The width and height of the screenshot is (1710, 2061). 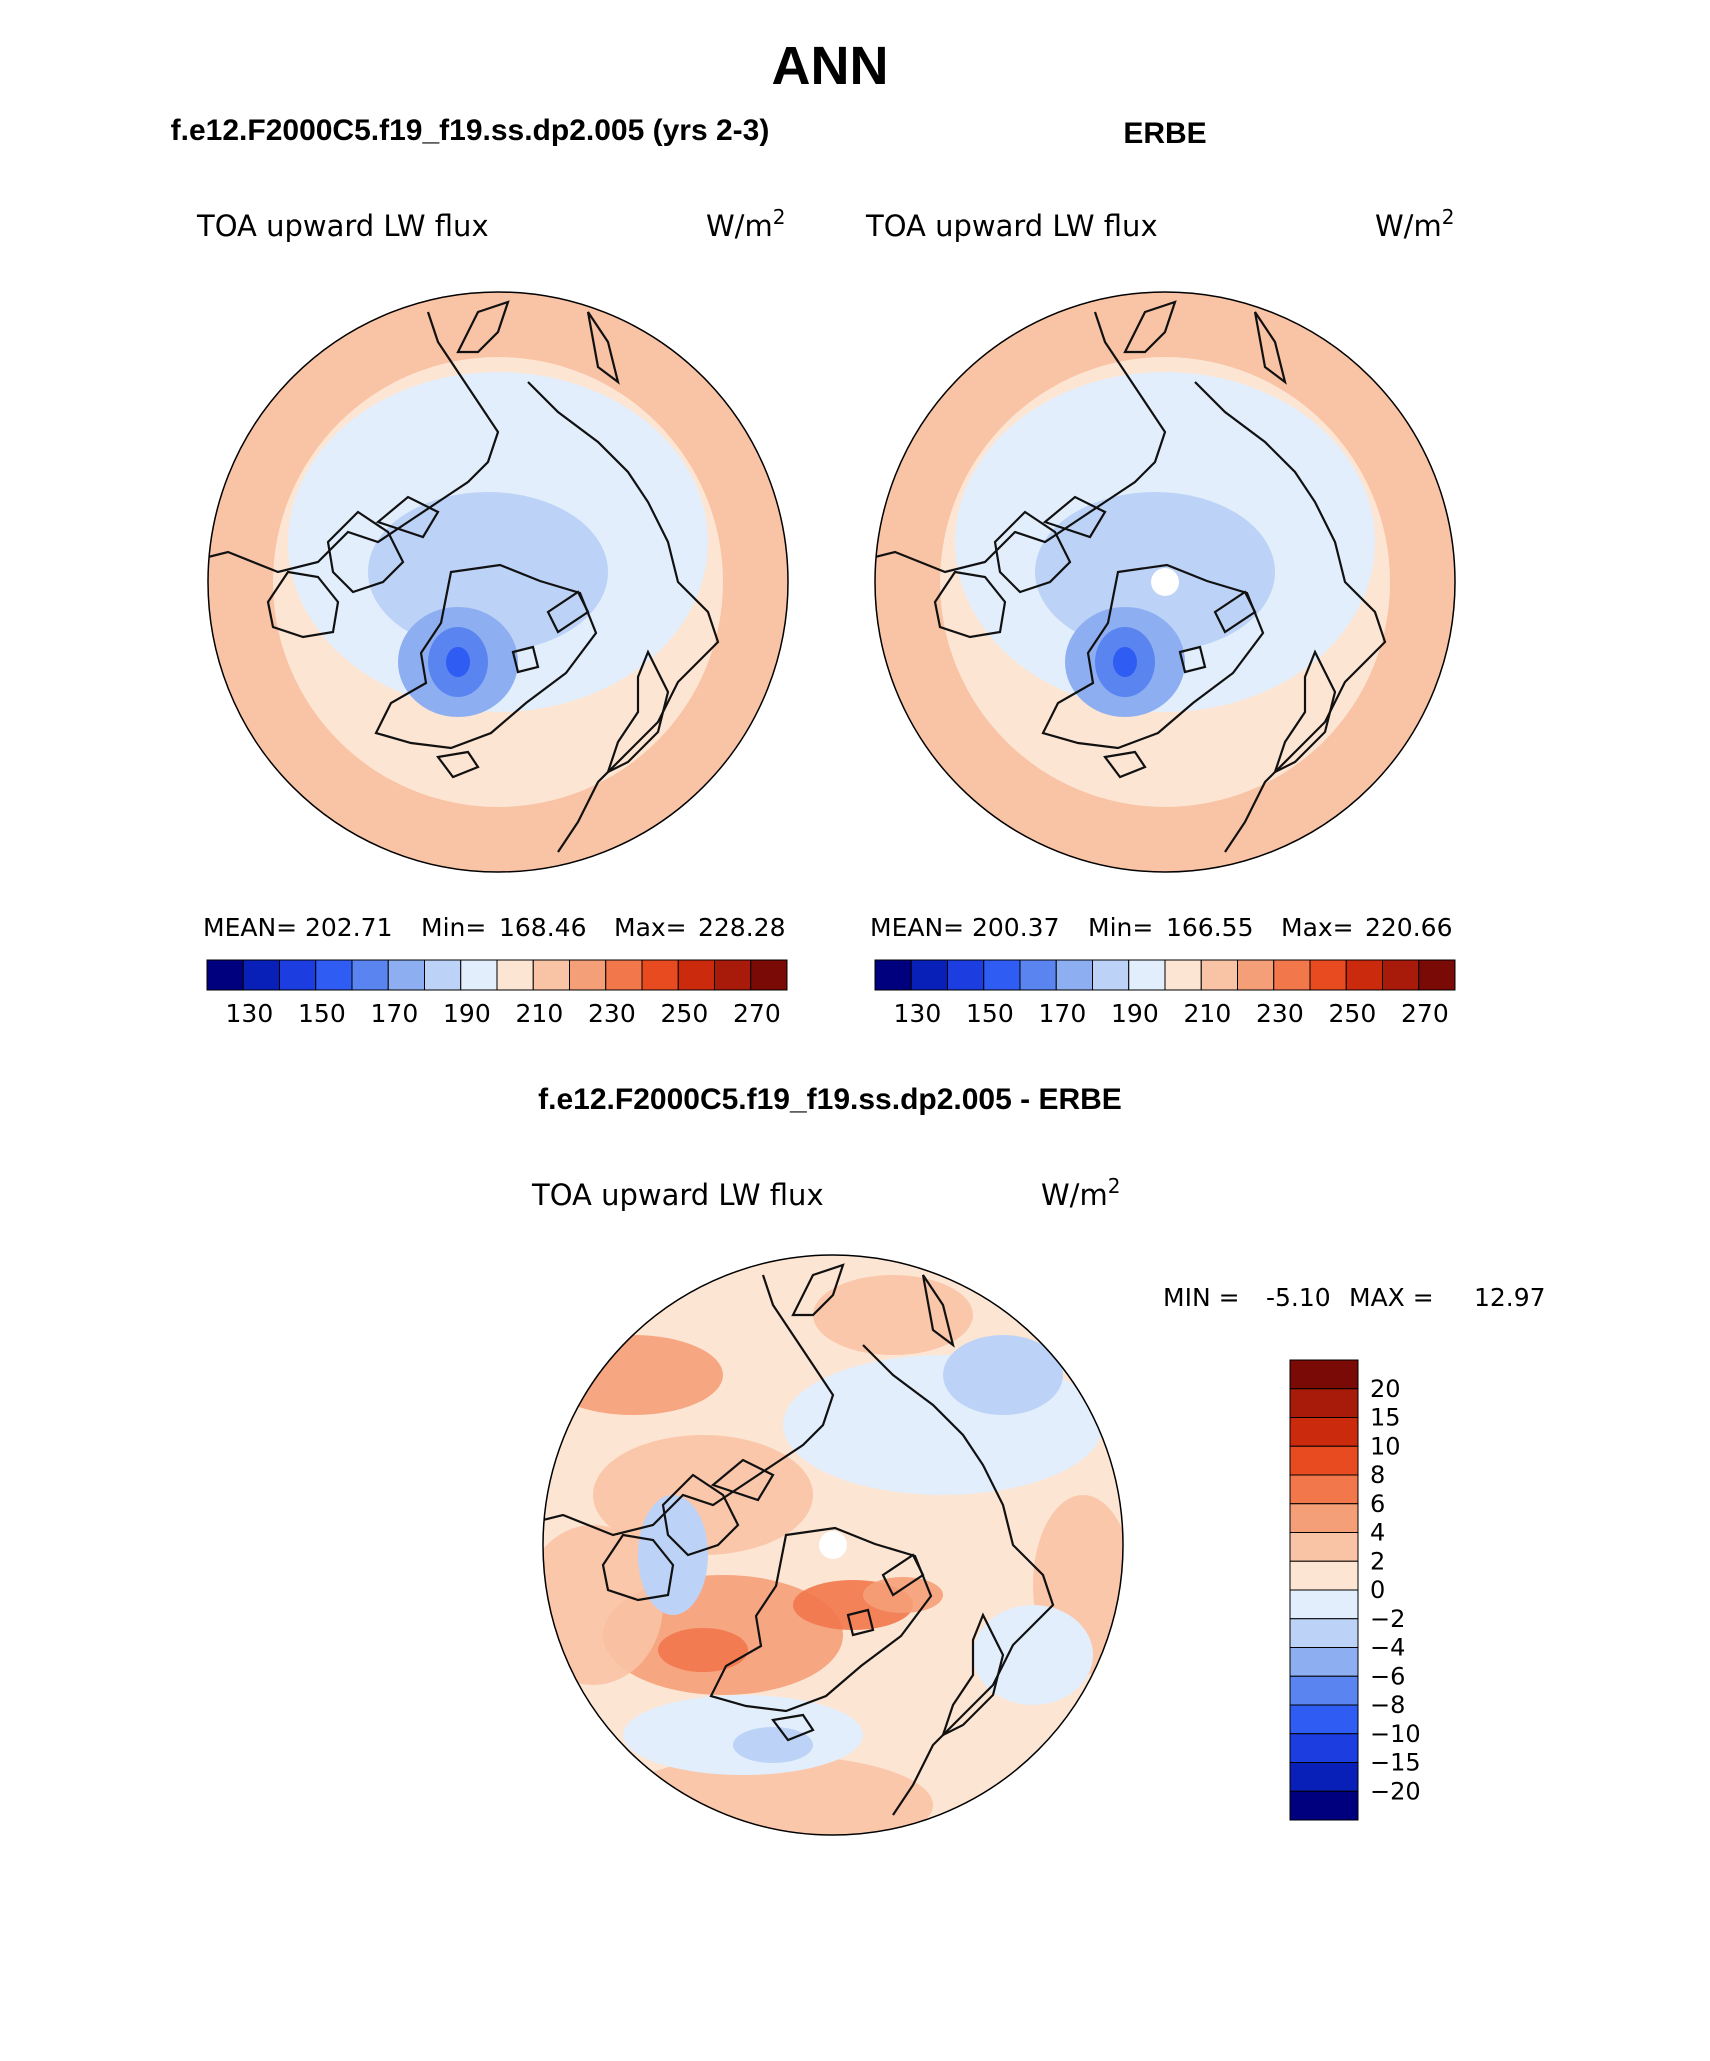 What do you see at coordinates (1201, 1297) in the screenshot?
I see `difference-min-label: MIN =` at bounding box center [1201, 1297].